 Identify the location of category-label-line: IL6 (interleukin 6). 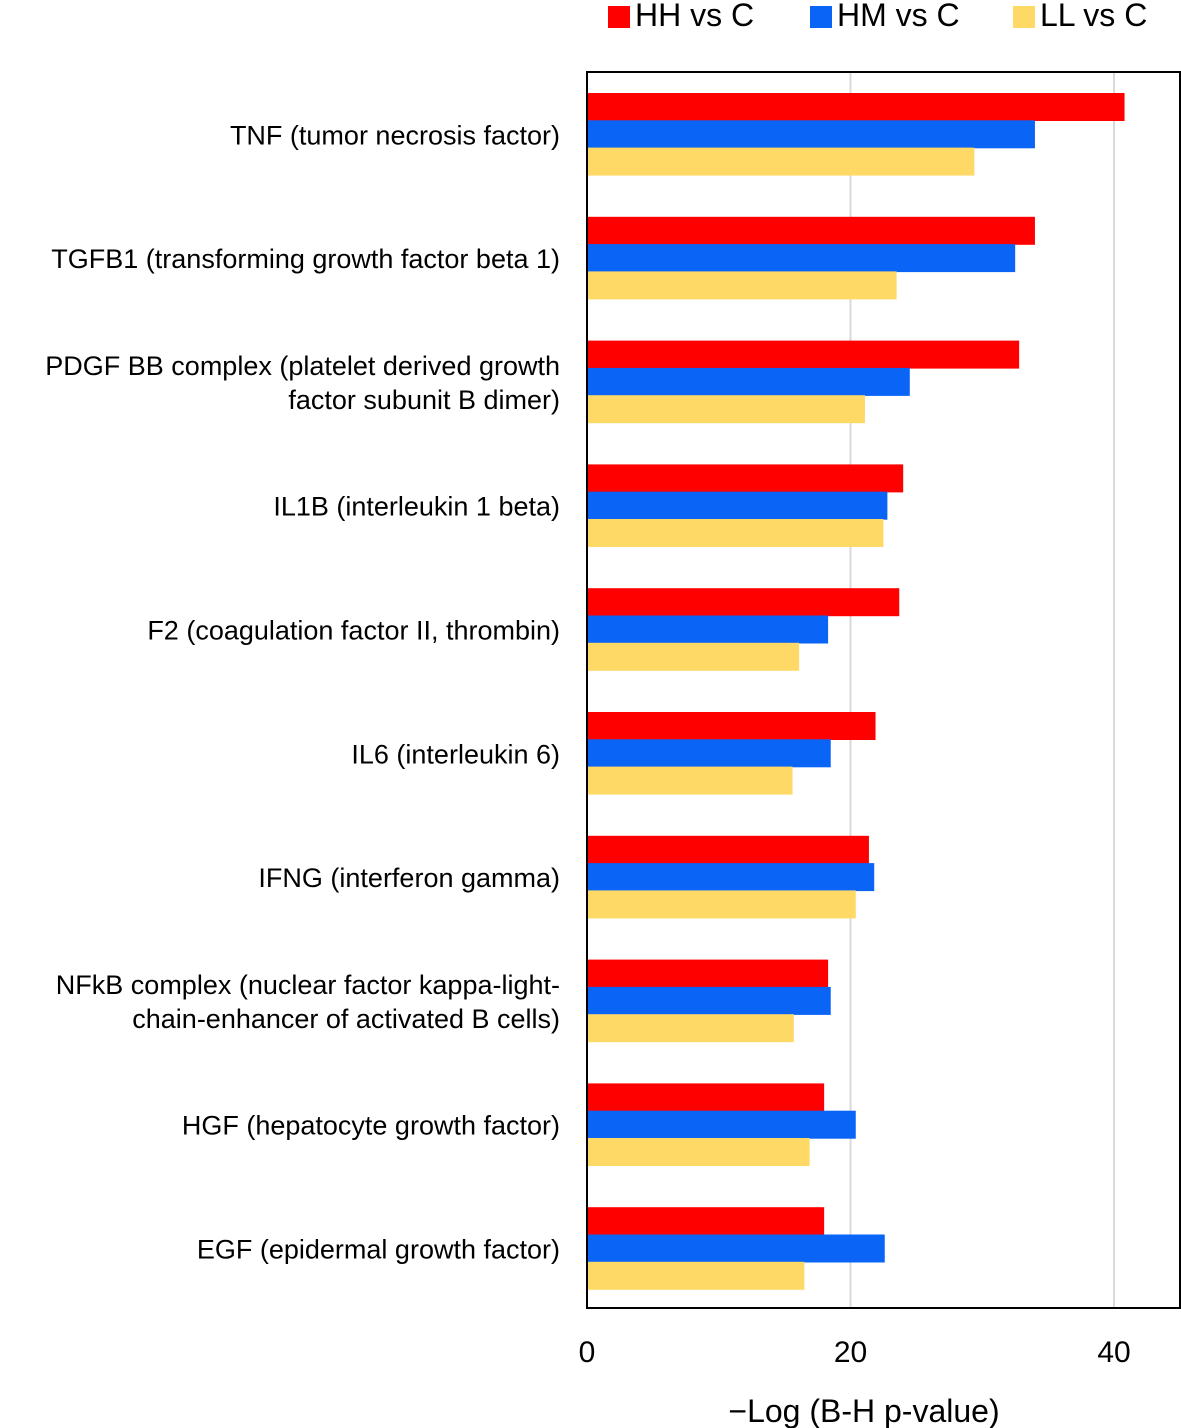
(455, 754).